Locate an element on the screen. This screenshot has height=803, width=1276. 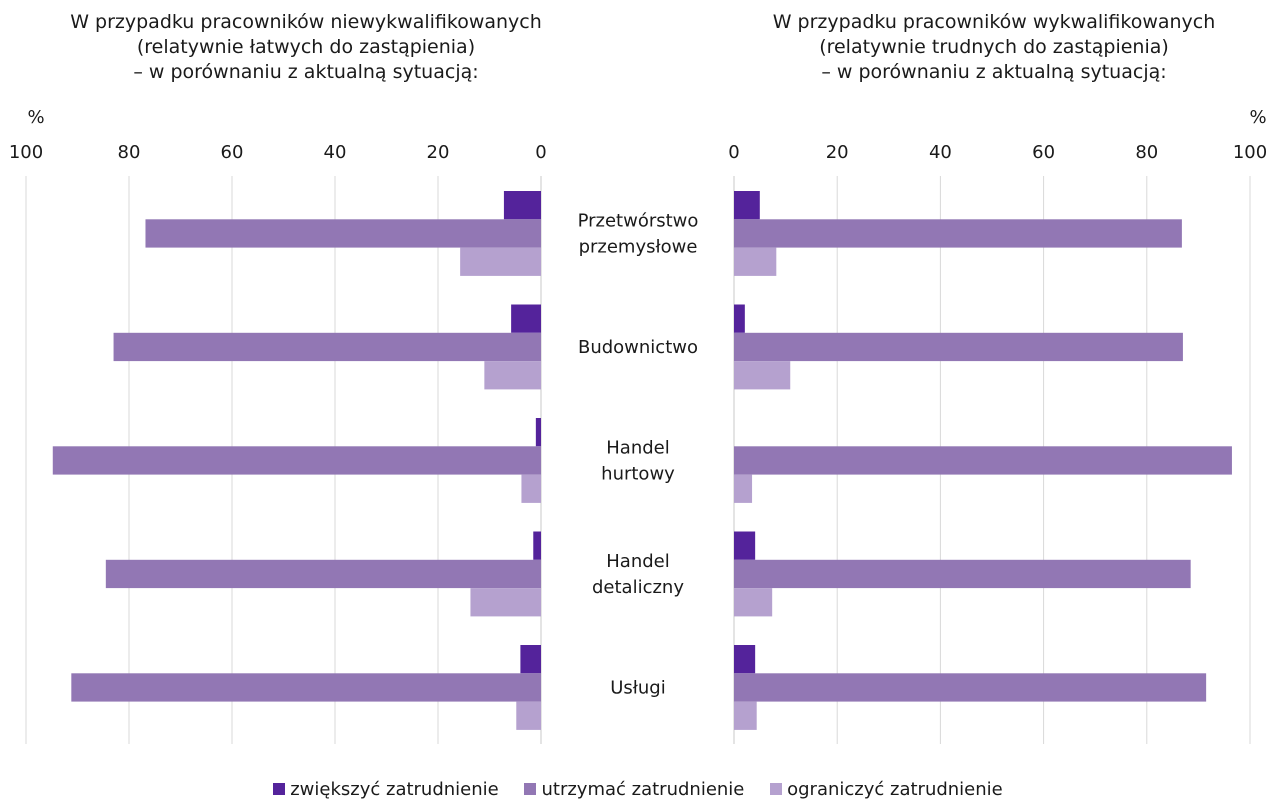
category-label-0-line-1: przemysłowe is located at coordinates (638, 246).